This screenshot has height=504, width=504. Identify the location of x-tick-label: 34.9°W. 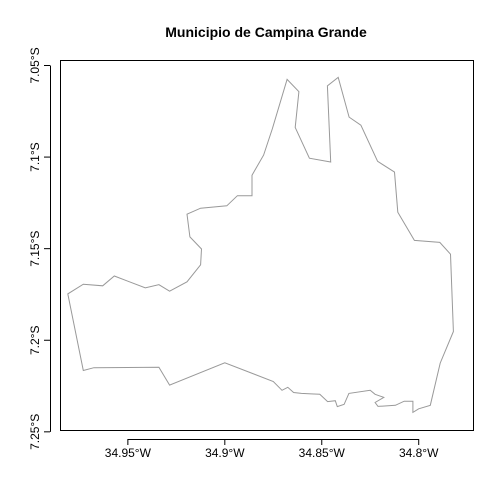
(225, 453).